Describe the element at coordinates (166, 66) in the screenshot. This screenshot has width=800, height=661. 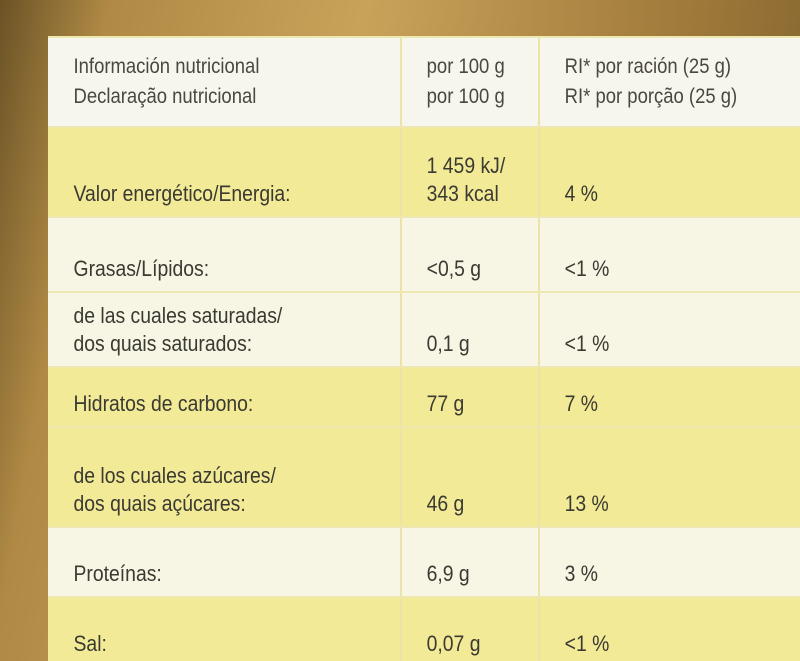
I see `cell-text: Información nutricional` at that location.